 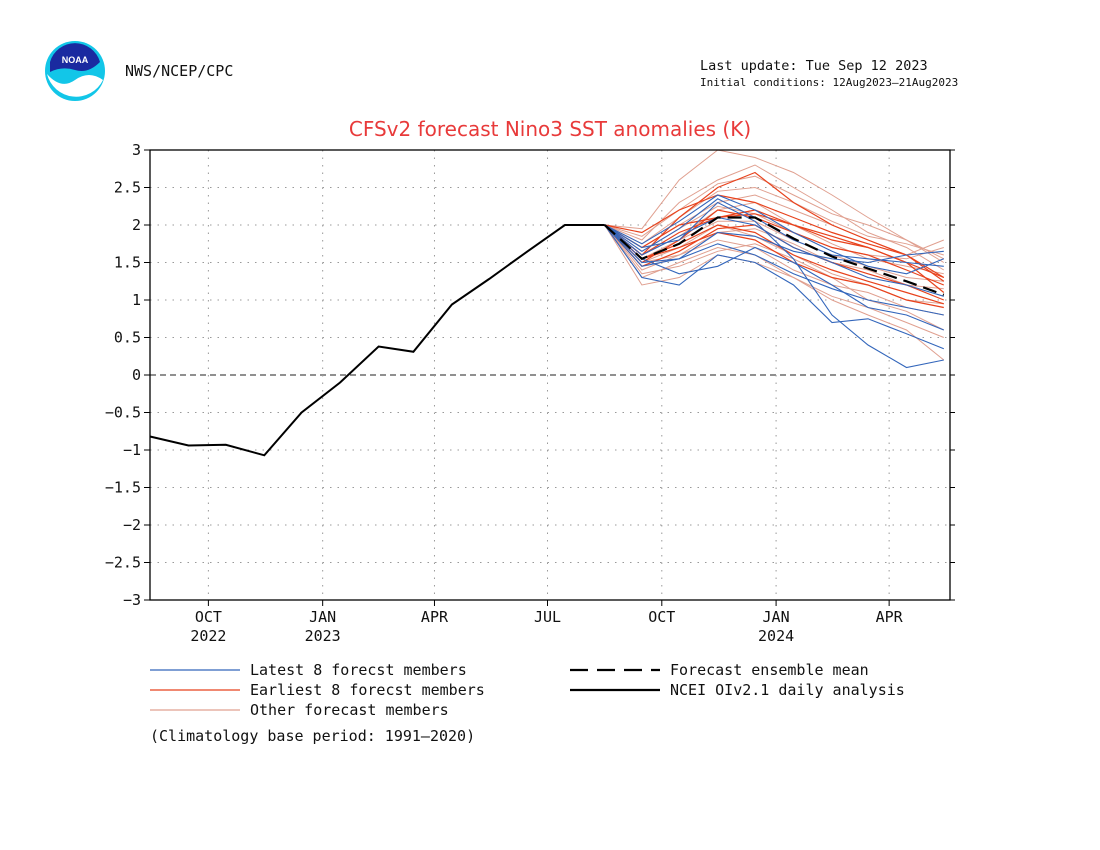 I want to click on y-tick-label: 3, so click(x=136, y=150).